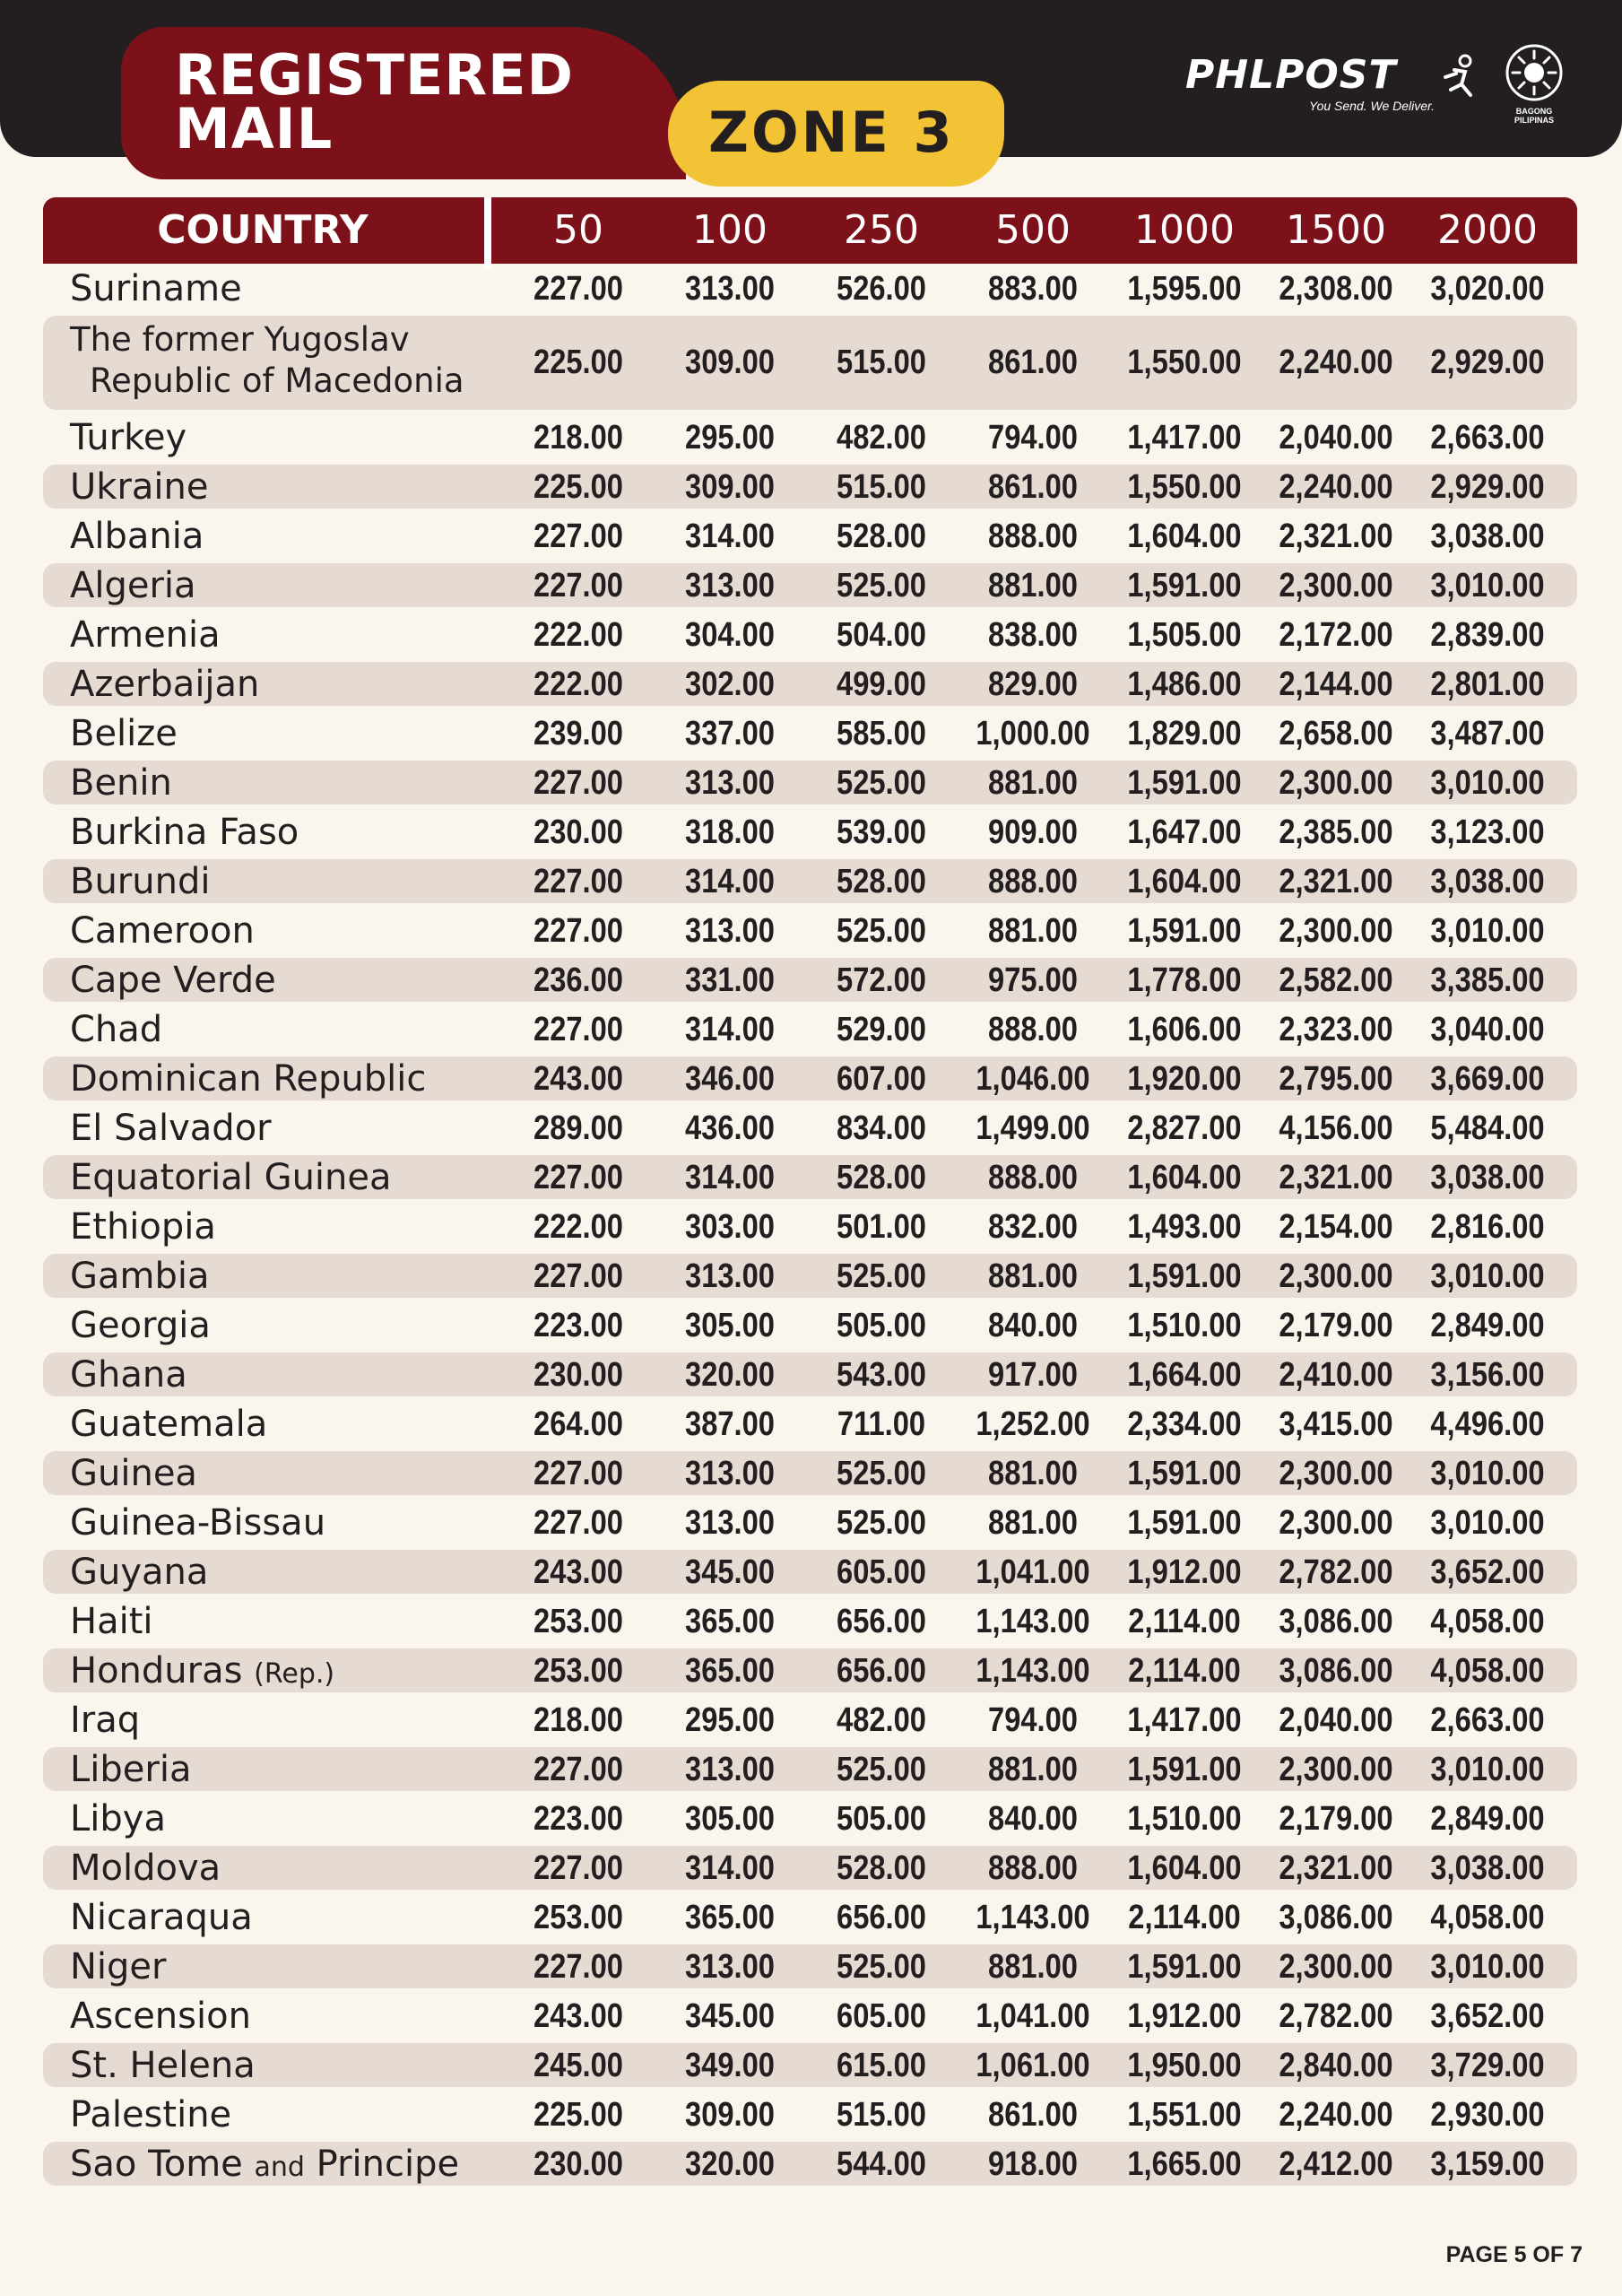 The width and height of the screenshot is (1622, 2296). I want to click on page-title: REGISTERED MAIL, so click(374, 102).